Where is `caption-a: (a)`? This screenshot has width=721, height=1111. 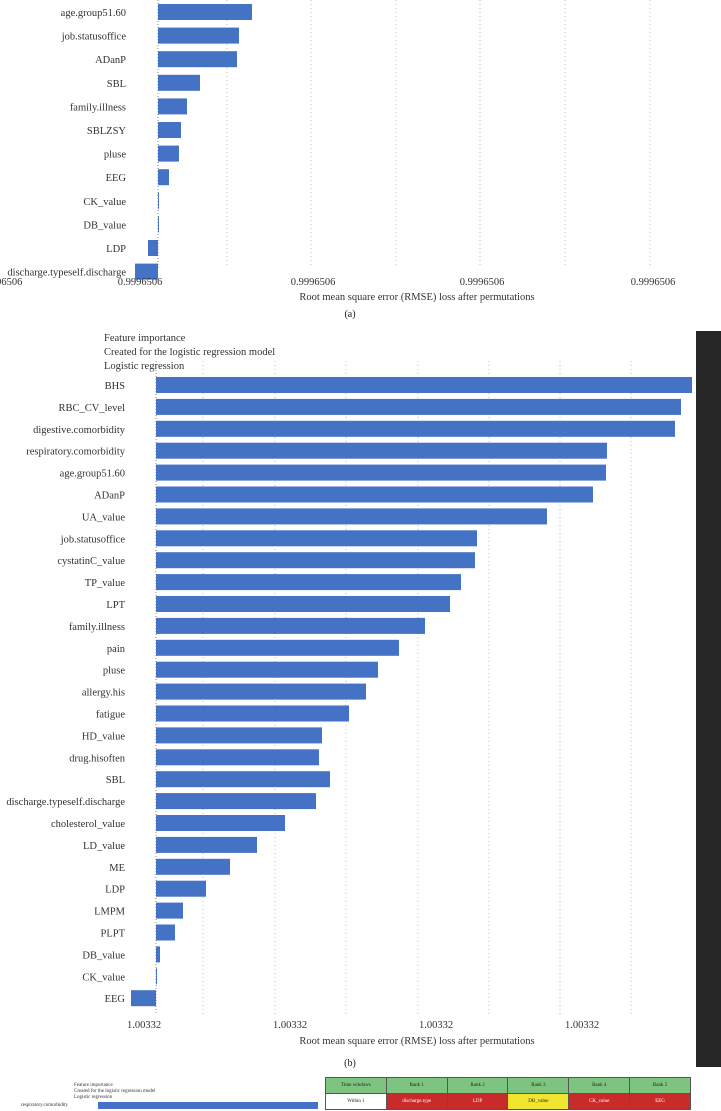
caption-a: (a) is located at coordinates (350, 314).